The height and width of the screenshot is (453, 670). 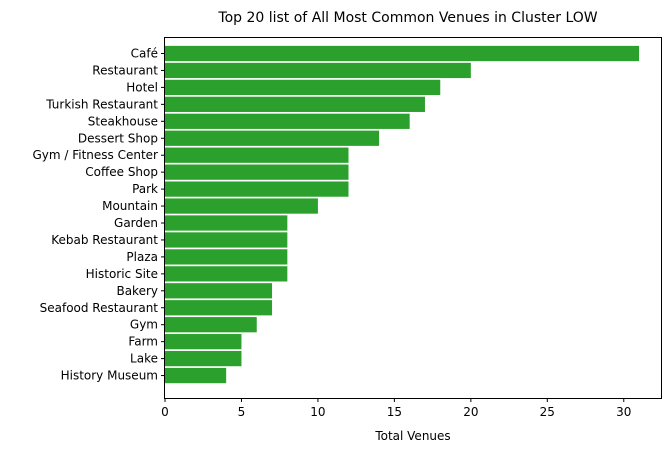 What do you see at coordinates (123, 121) in the screenshot?
I see `y-tick-label: Steakhouse` at bounding box center [123, 121].